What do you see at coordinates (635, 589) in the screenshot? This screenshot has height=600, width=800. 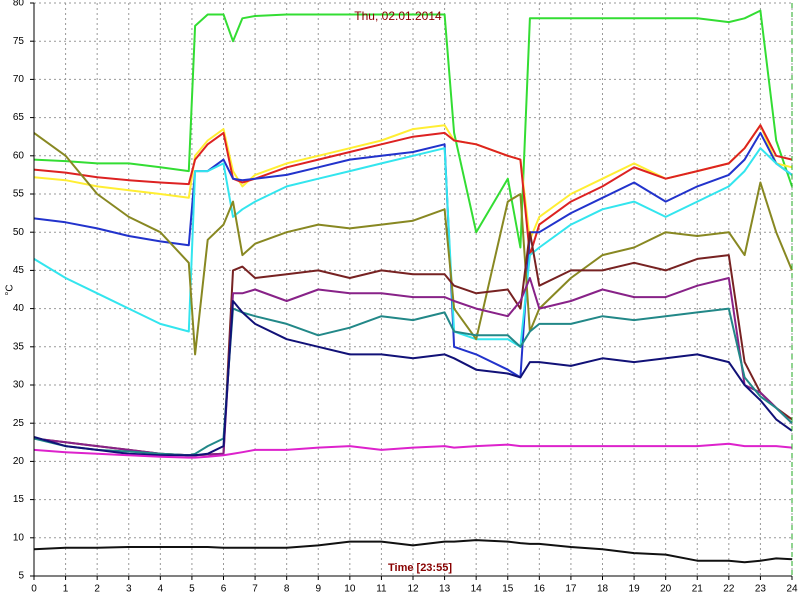 I see `x-tick-label: 19` at bounding box center [635, 589].